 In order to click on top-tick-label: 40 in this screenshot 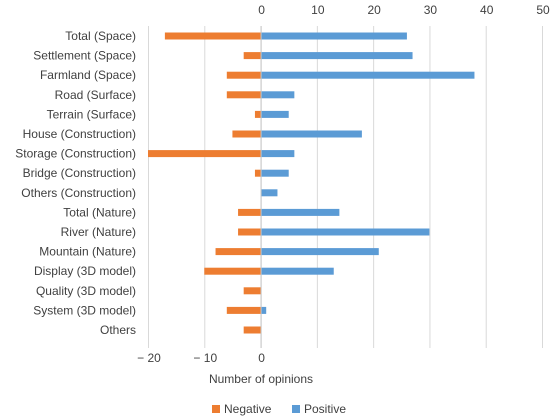, I will do `click(487, 10)`.